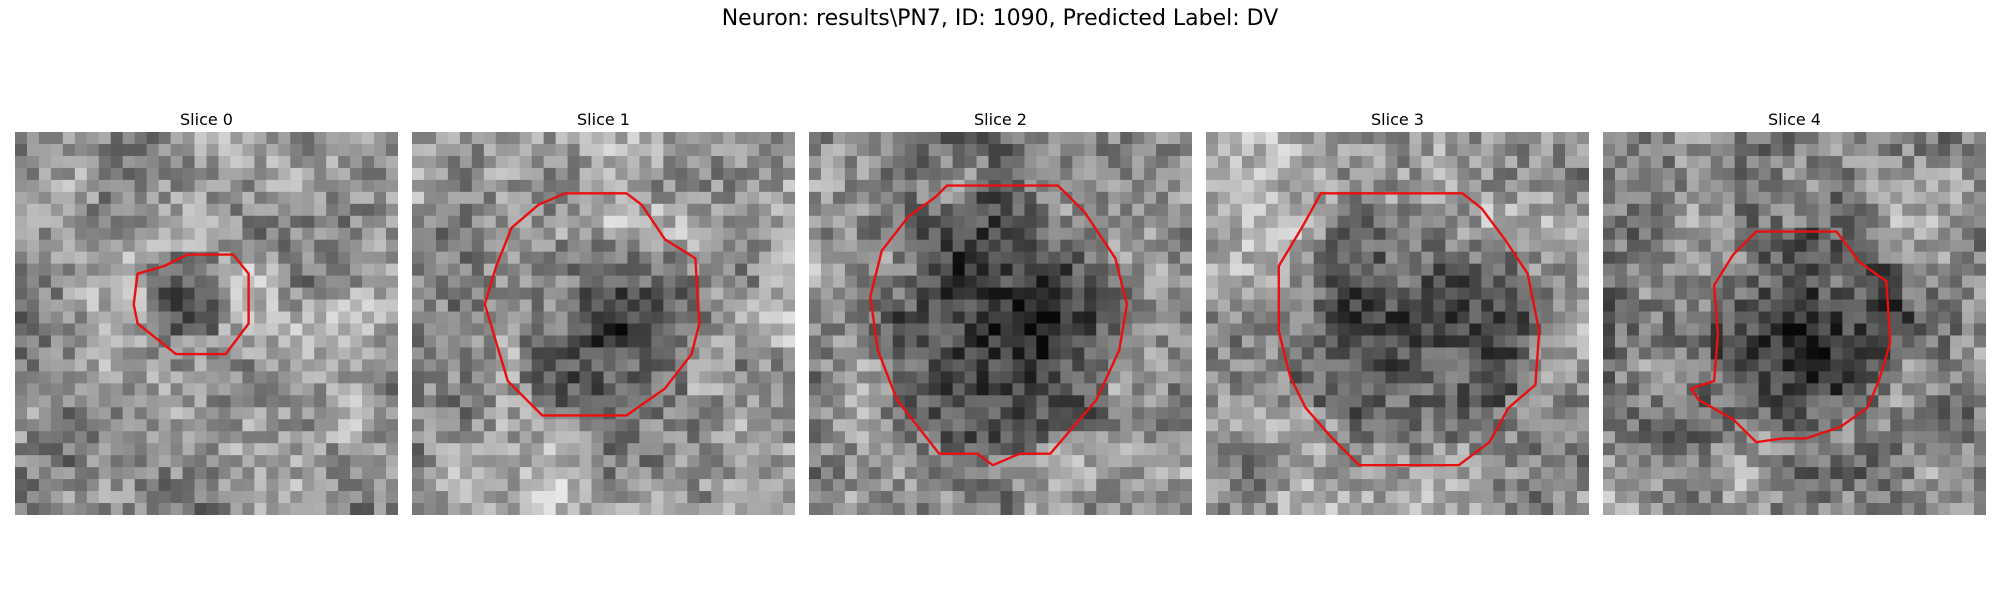 Image resolution: width=2000 pixels, height=600 pixels. I want to click on slice-panel-4: Slice 4, so click(1794, 311).